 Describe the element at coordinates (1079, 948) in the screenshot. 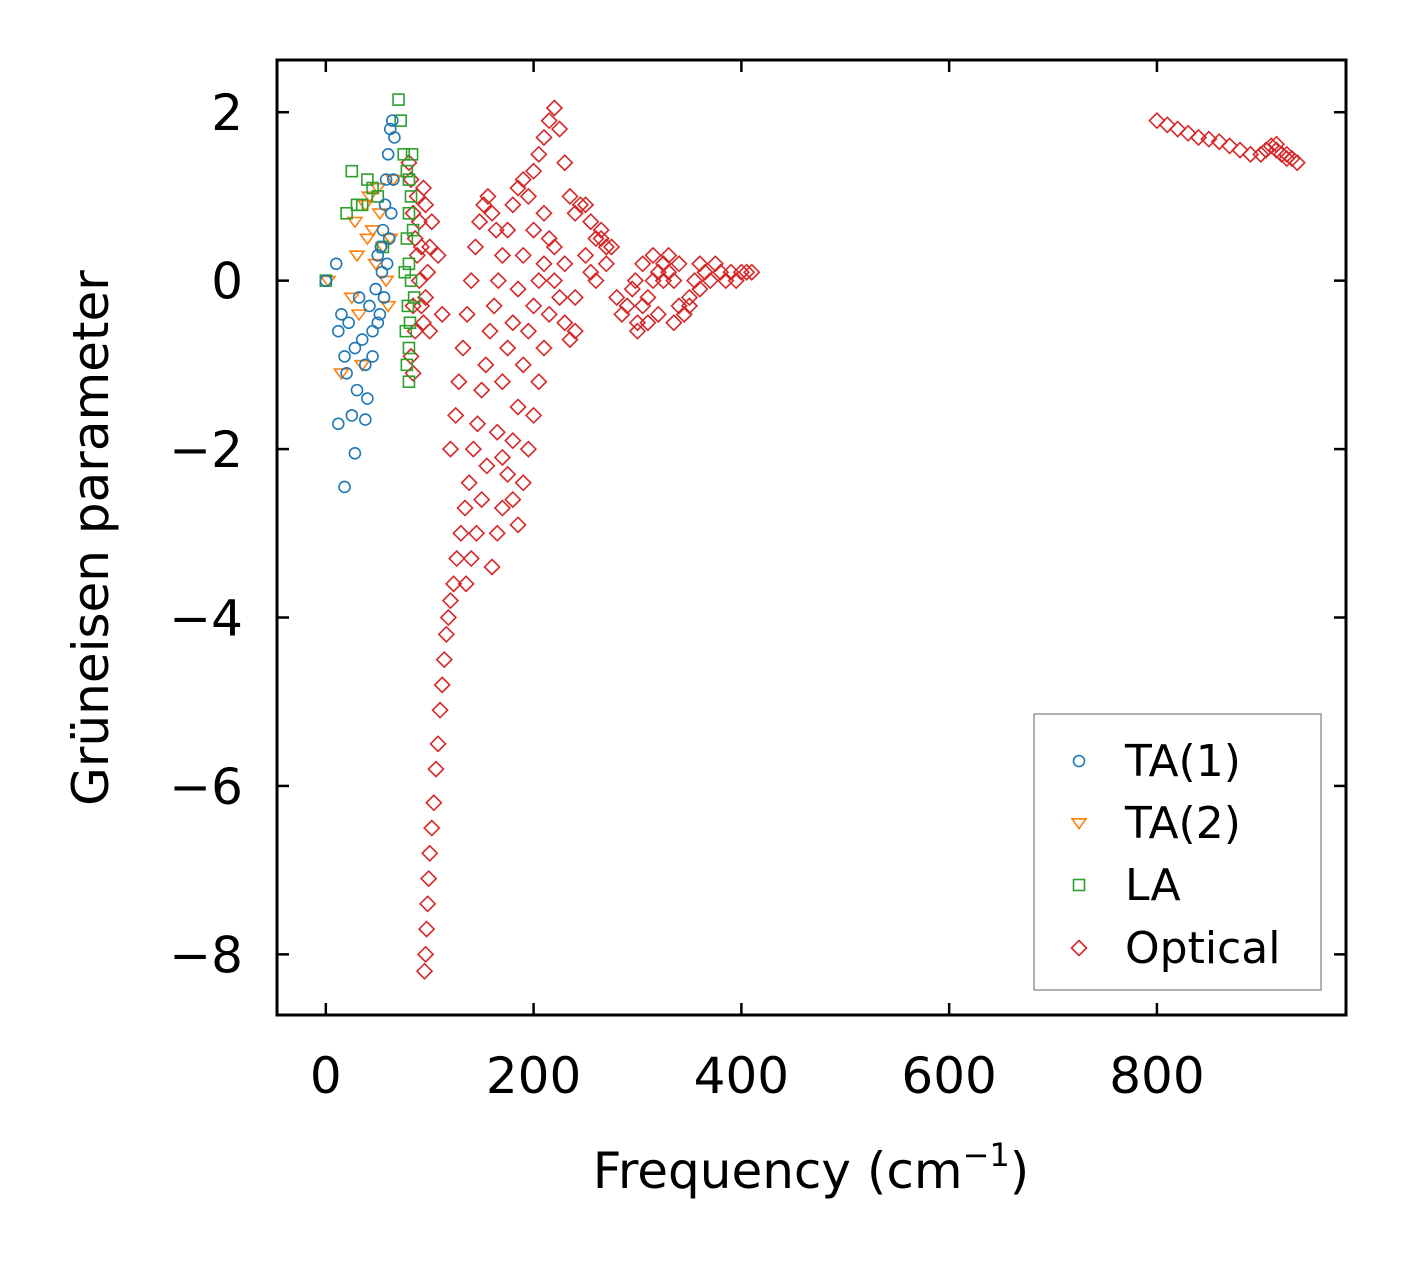

I see `legend-marker-optical` at that location.